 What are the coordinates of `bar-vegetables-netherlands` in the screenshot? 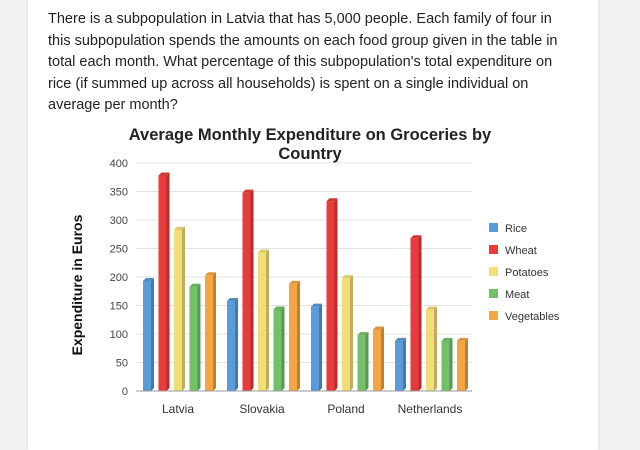 It's located at (461, 365).